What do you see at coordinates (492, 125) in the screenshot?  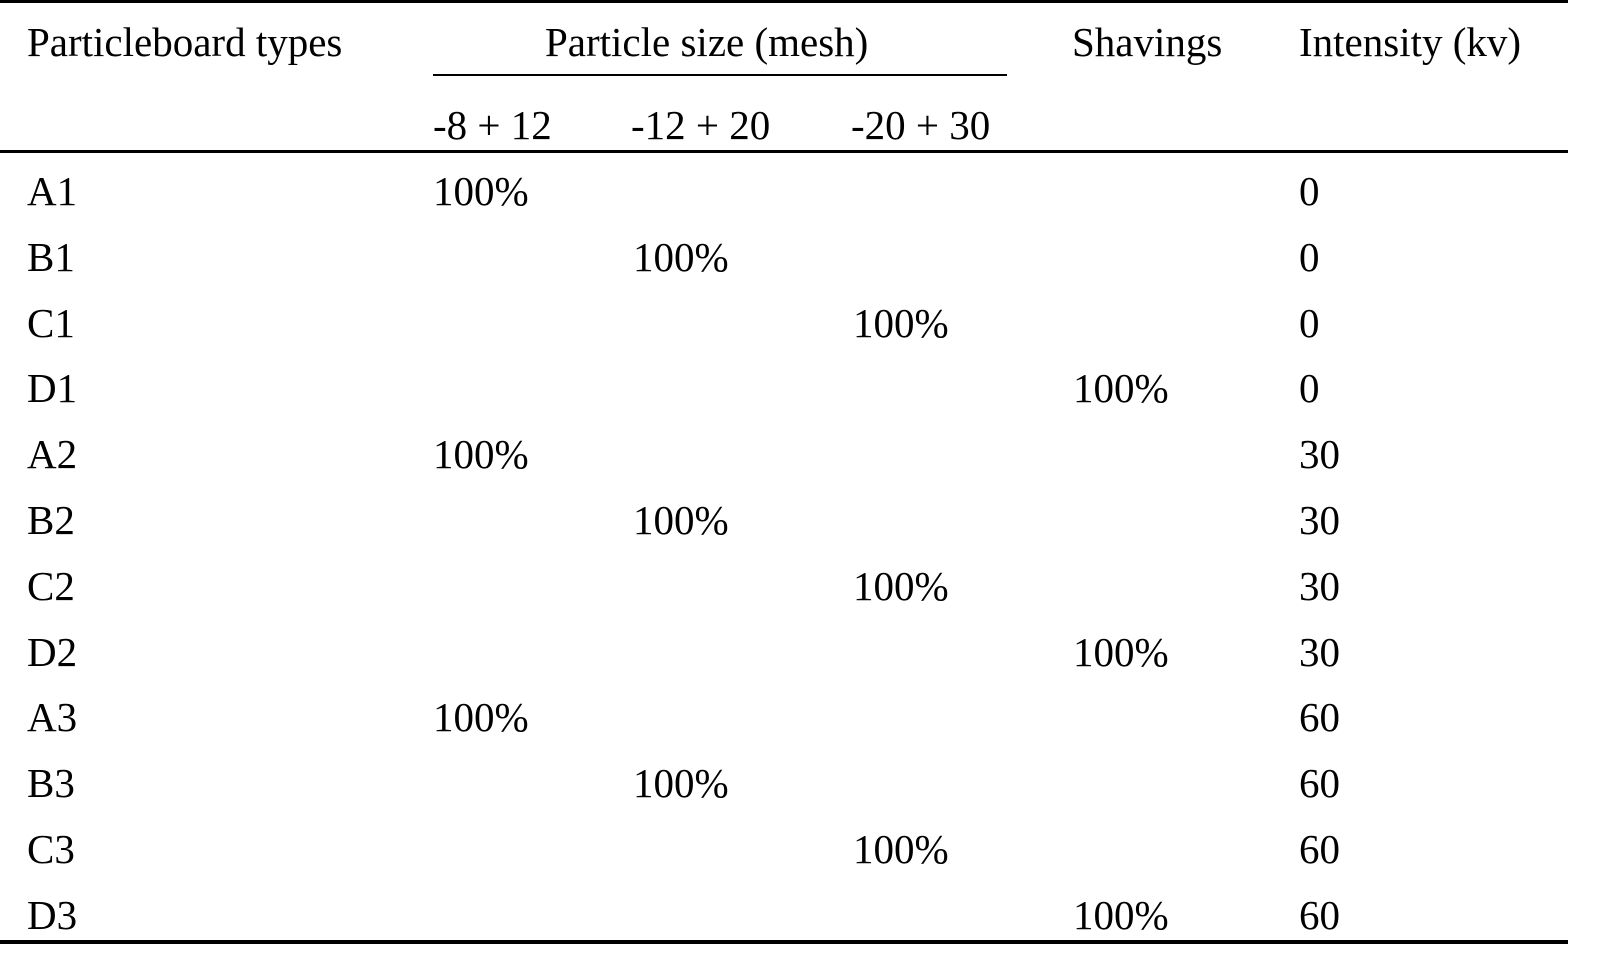 I see `subheader-8-12: -8 + 12` at bounding box center [492, 125].